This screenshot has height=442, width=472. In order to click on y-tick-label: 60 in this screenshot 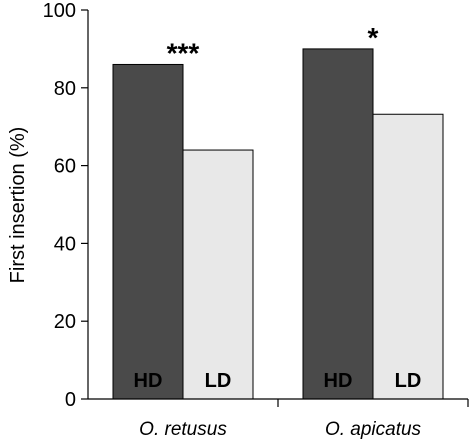, I will do `click(65, 167)`.